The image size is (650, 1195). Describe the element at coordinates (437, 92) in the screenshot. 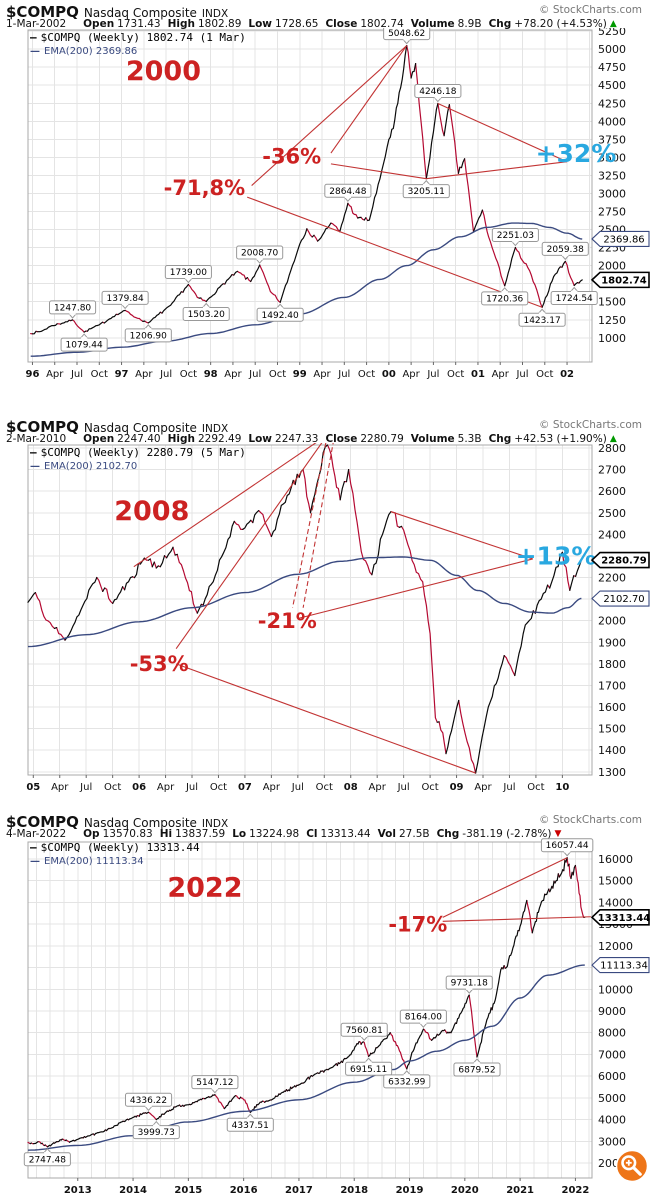

I see `svg-text: 4246.18` at that location.